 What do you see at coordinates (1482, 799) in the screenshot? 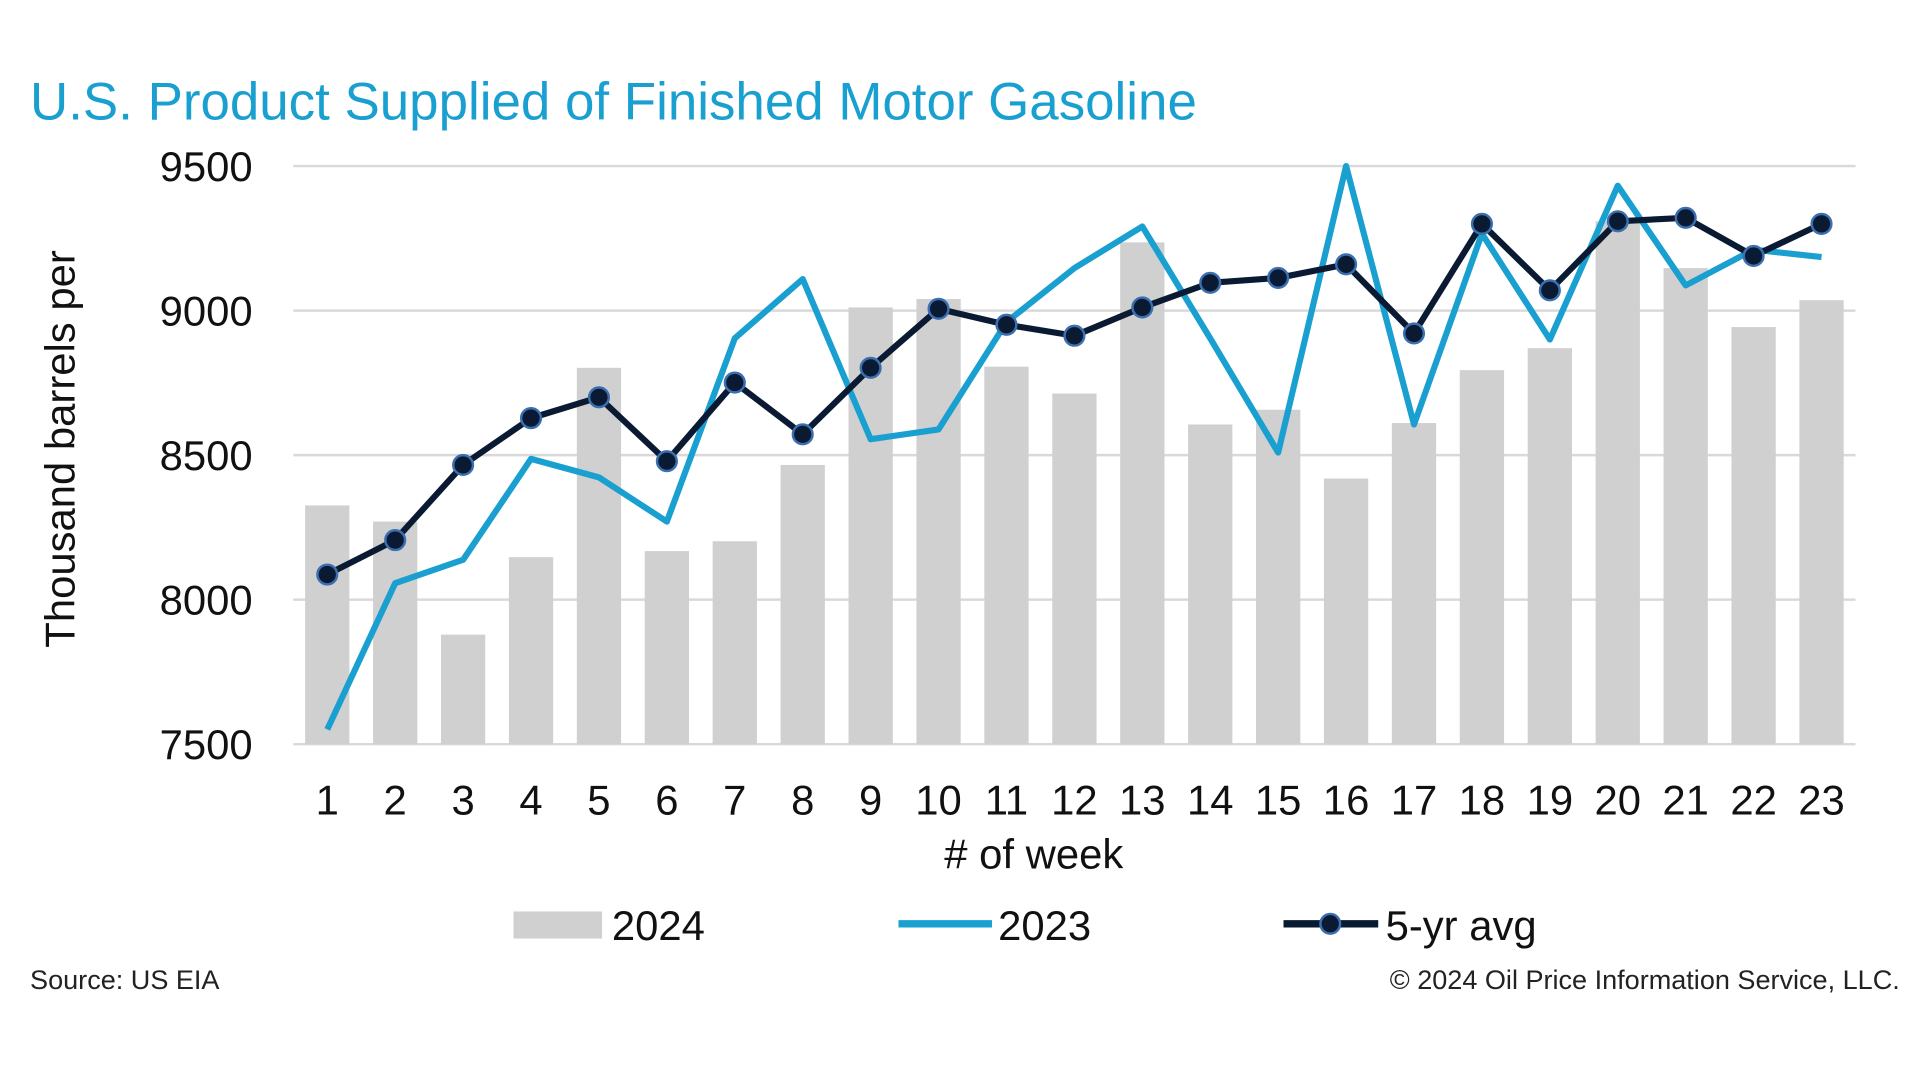
I see `x-tick-label: 18` at bounding box center [1482, 799].